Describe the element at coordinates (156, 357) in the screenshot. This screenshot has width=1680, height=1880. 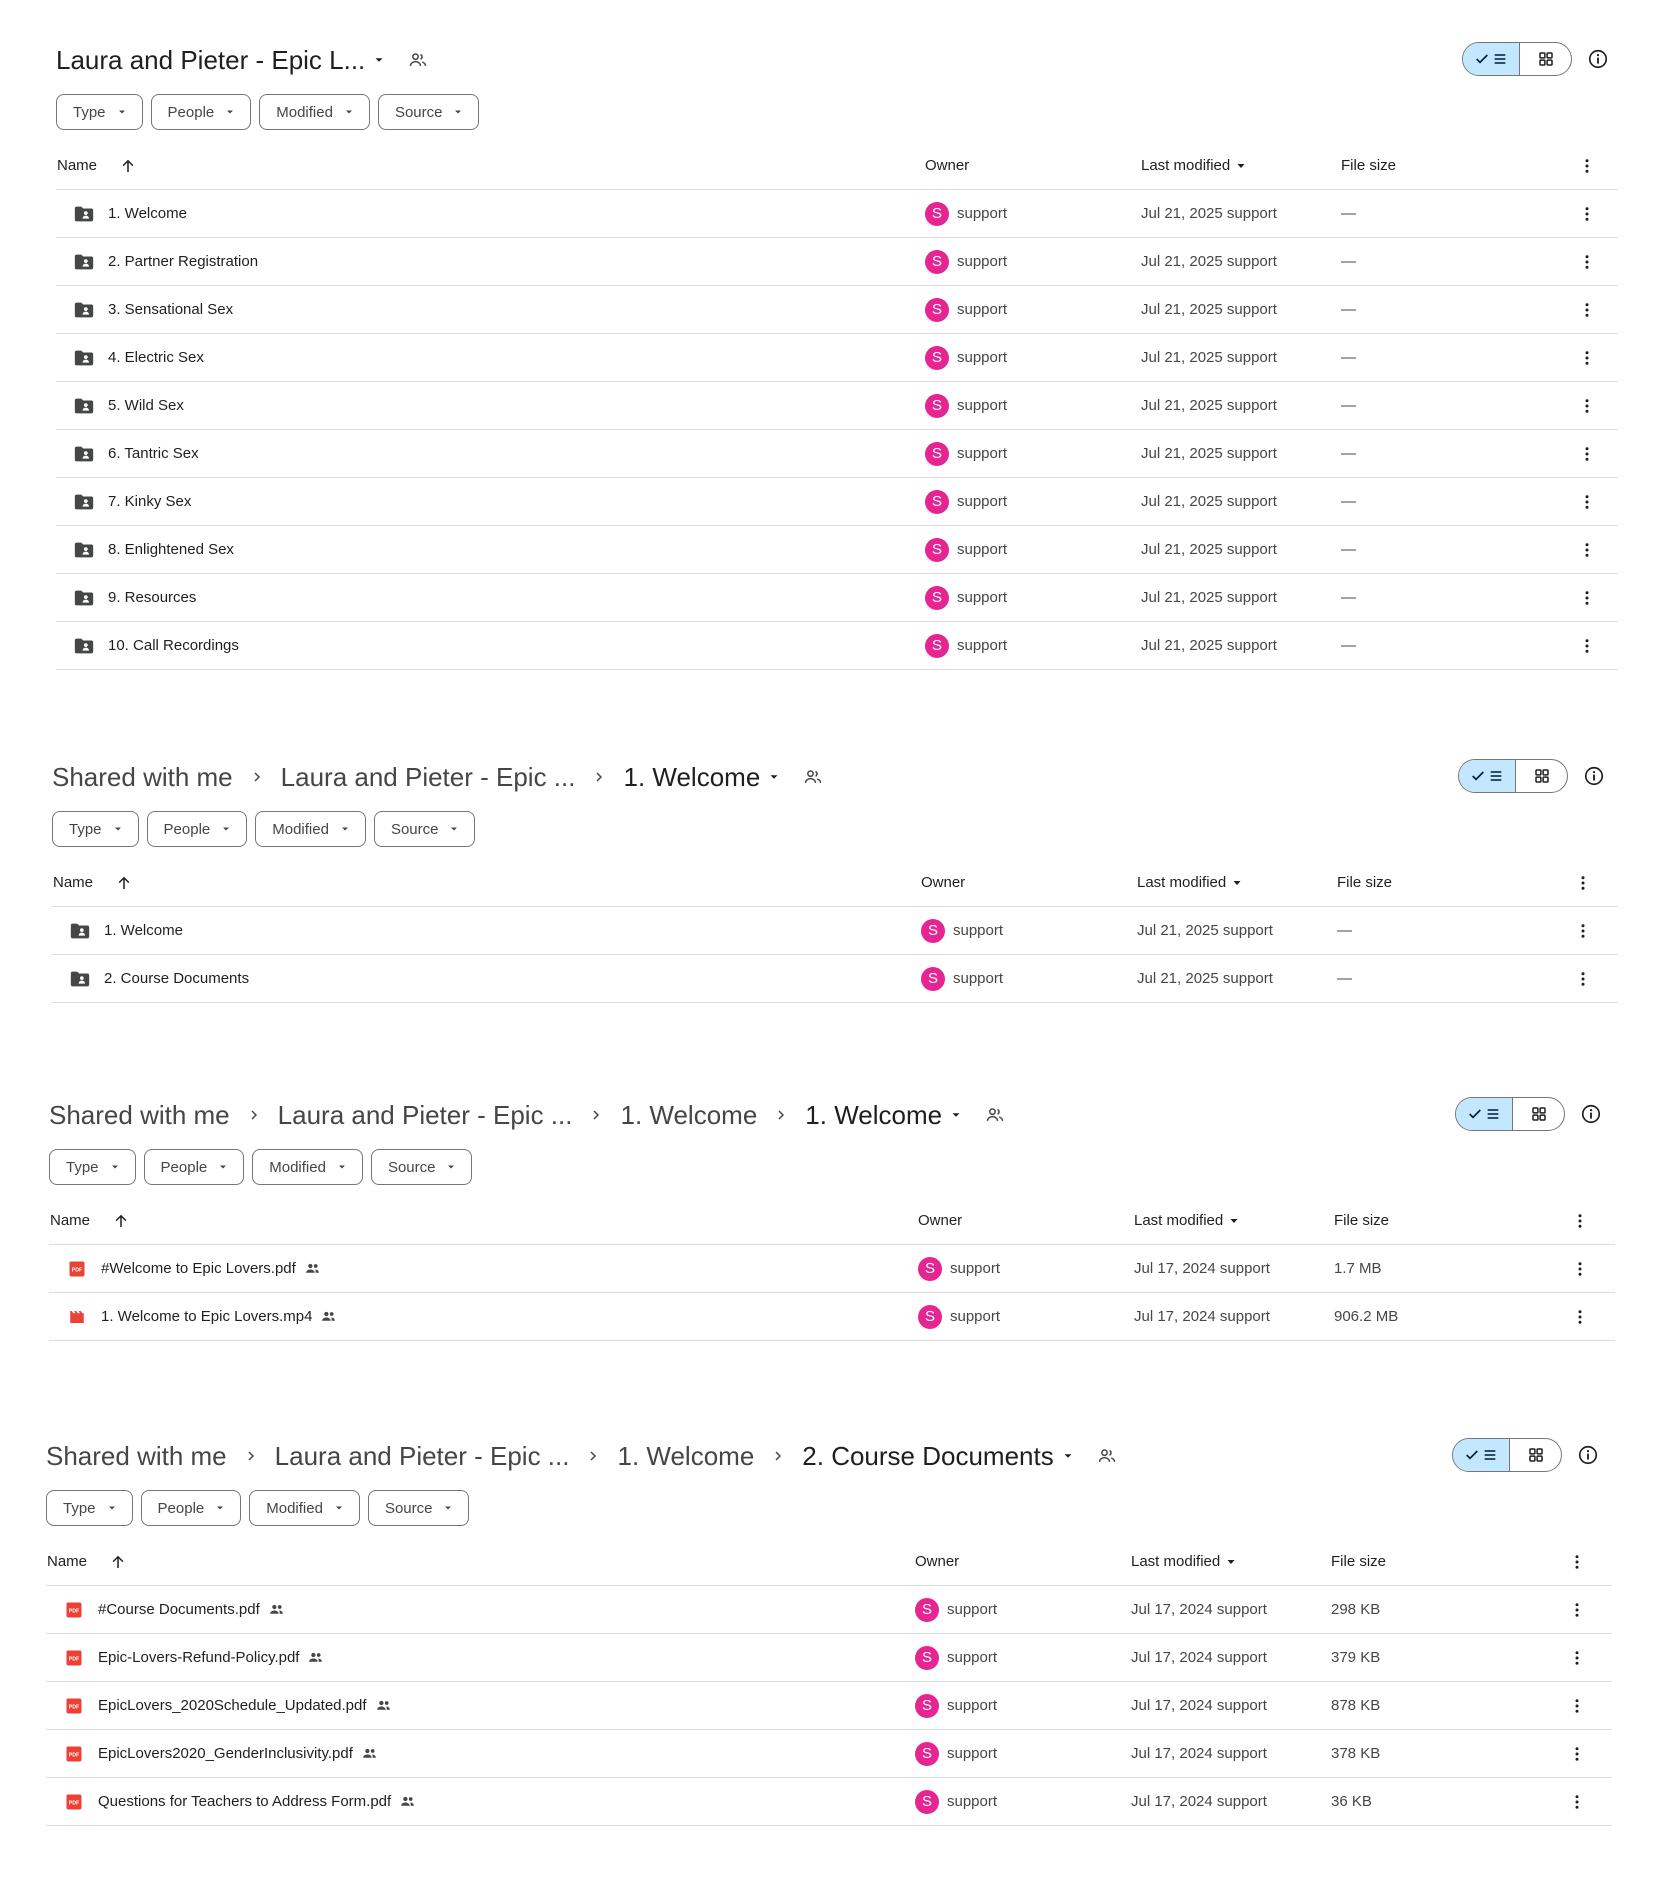
I see `file-name: 4. Electric Sex` at that location.